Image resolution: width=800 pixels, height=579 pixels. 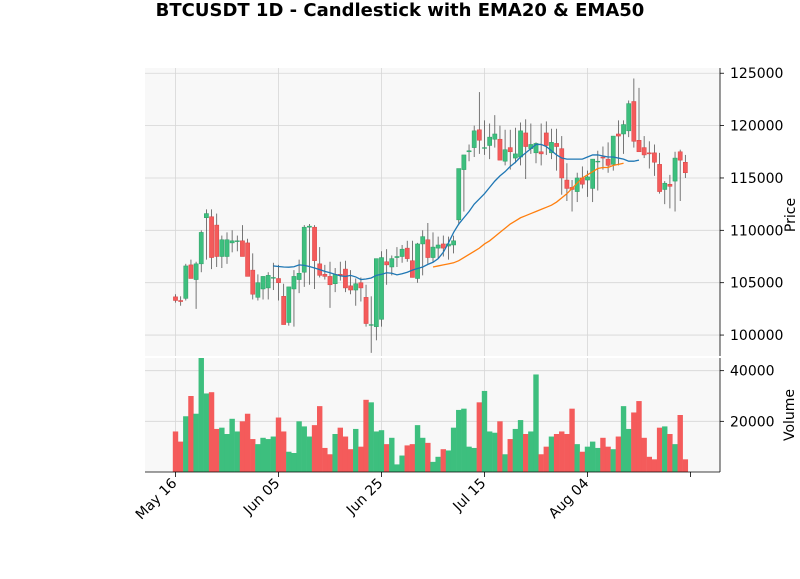 I want to click on x-tick-label: Jun 25, so click(x=364, y=497).